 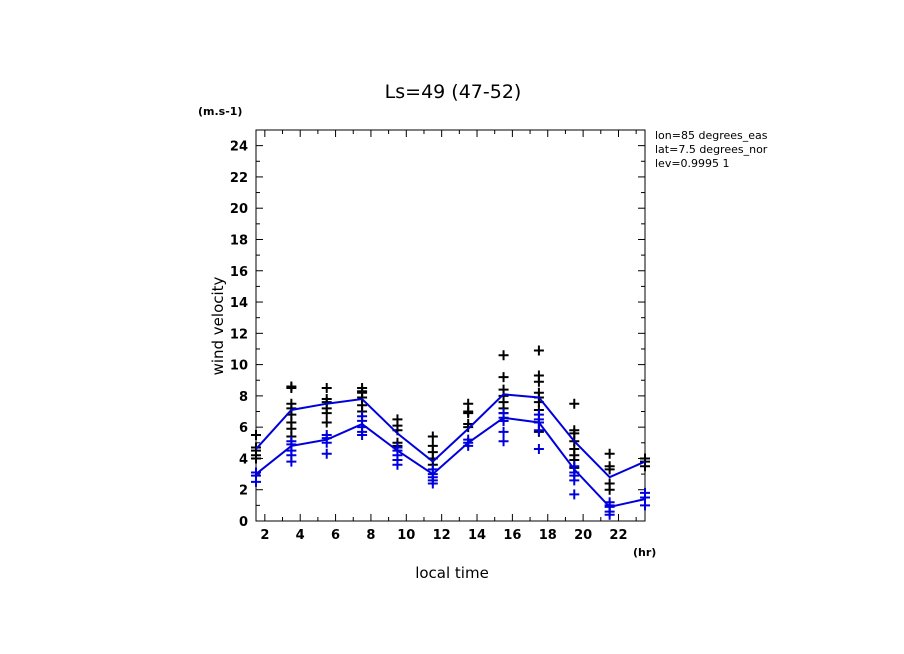 I want to click on y-tick-label: 24, so click(x=239, y=147).